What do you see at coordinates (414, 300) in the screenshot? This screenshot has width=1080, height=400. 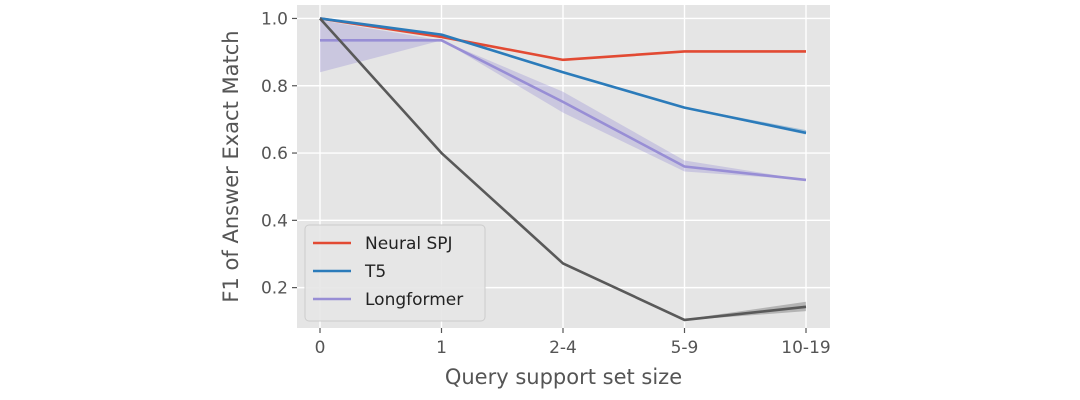 I see `legend-label: Longformer` at bounding box center [414, 300].